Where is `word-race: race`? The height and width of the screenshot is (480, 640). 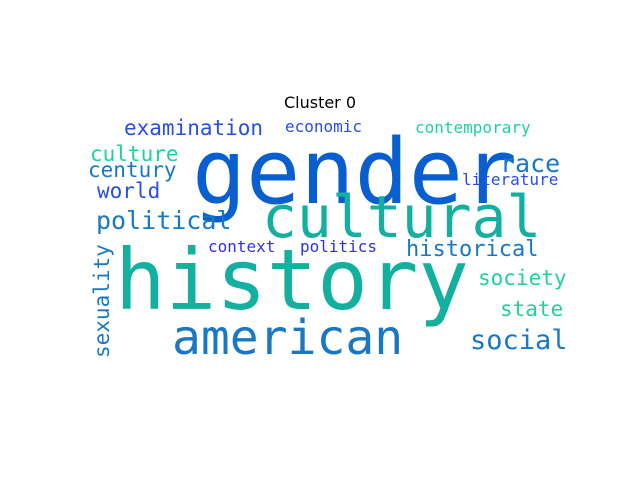
word-race: race is located at coordinates (530, 163).